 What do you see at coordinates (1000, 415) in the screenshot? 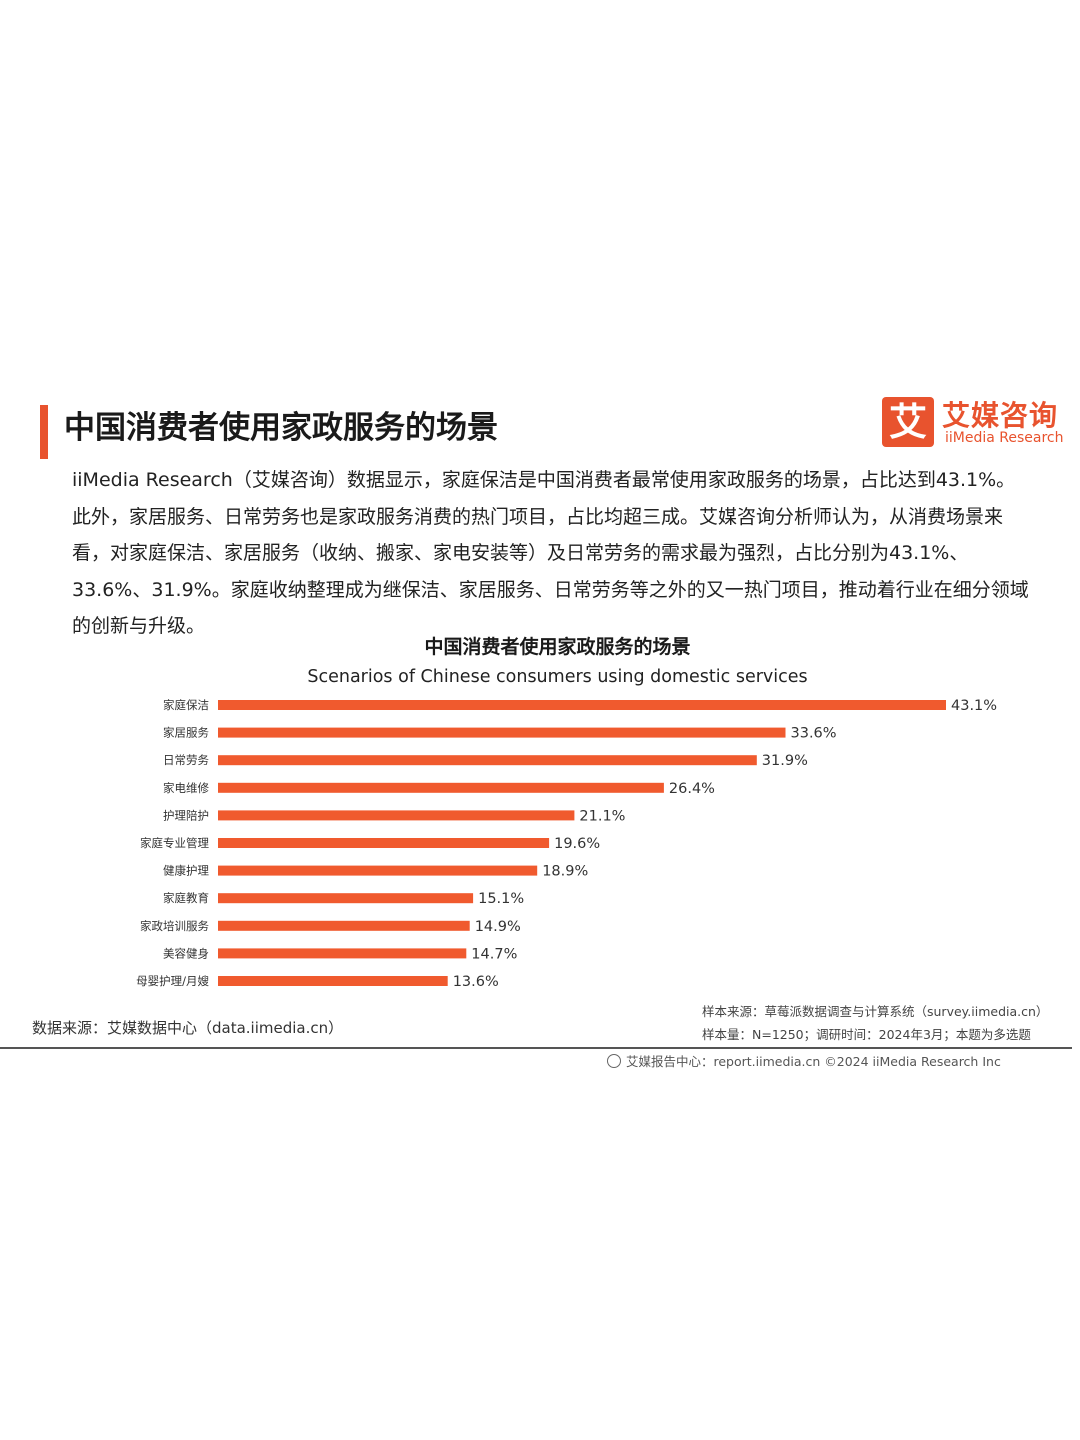
I see `logo-name-cn: 艾媒咨询` at bounding box center [1000, 415].